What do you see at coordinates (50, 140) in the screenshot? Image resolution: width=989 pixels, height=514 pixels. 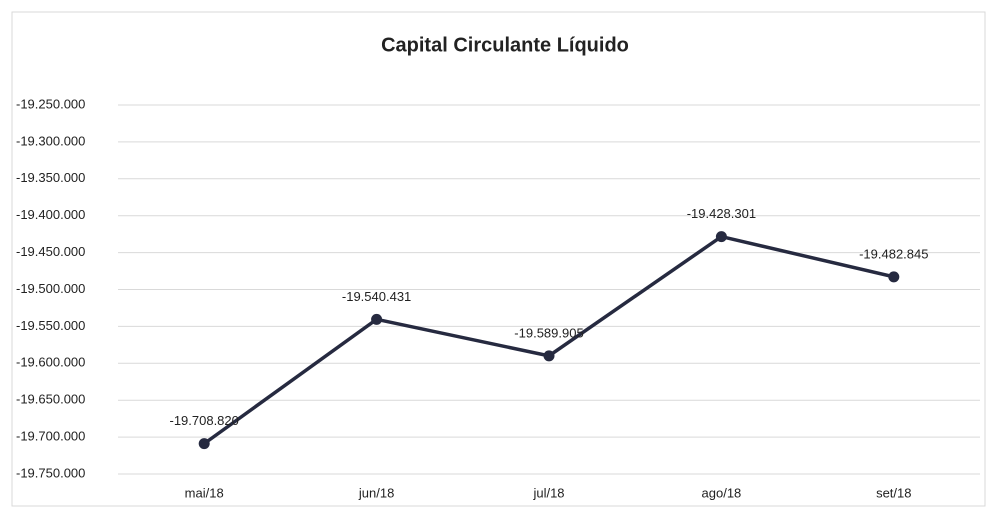 I see `y-tick-label: -19.300.000` at bounding box center [50, 140].